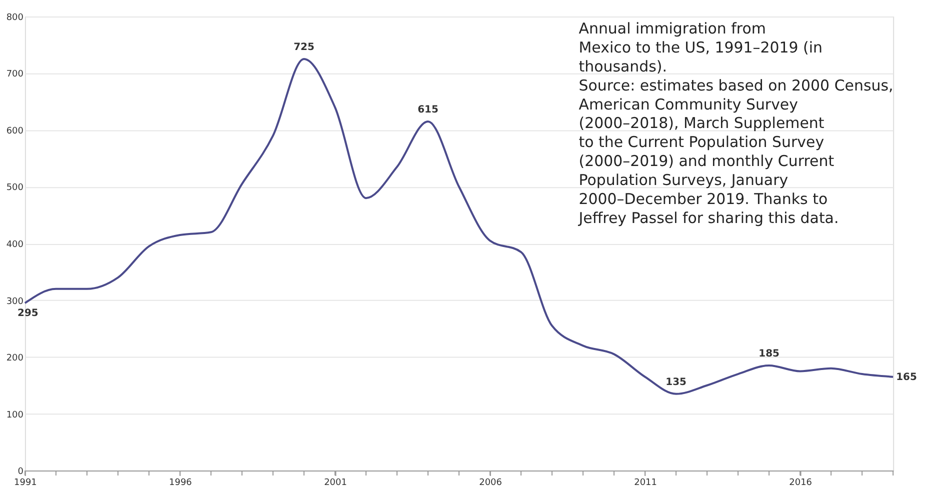  Describe the element at coordinates (180, 483) in the screenshot. I see `x-tick-label: 1996` at that location.